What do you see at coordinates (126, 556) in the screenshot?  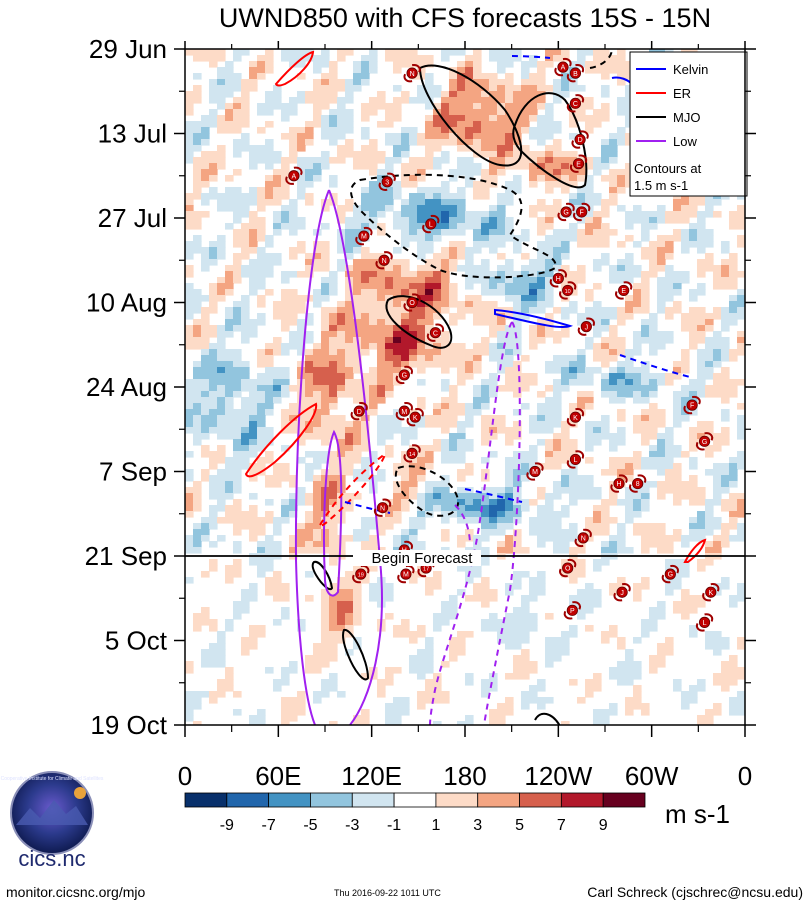 I see `y-tick-label: 21 Sep` at bounding box center [126, 556].